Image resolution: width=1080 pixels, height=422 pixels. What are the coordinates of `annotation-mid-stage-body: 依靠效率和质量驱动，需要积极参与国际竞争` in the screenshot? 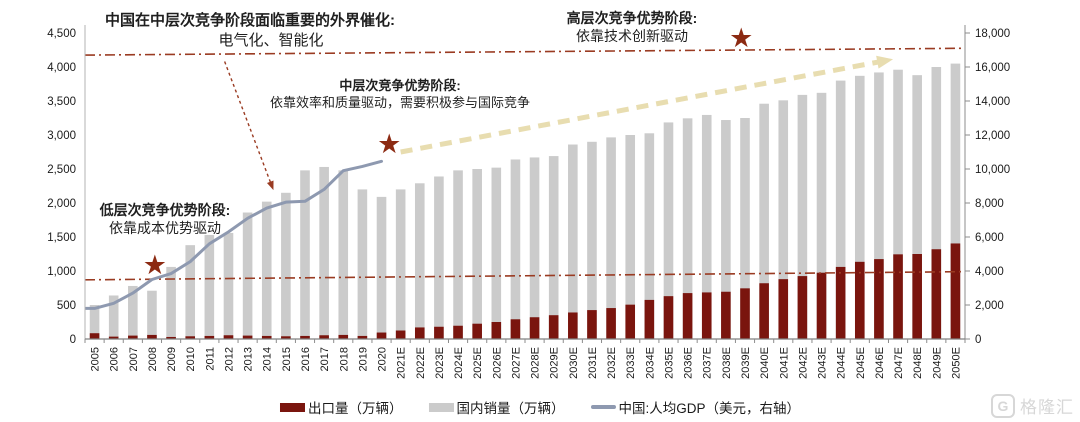 It's located at (399, 102).